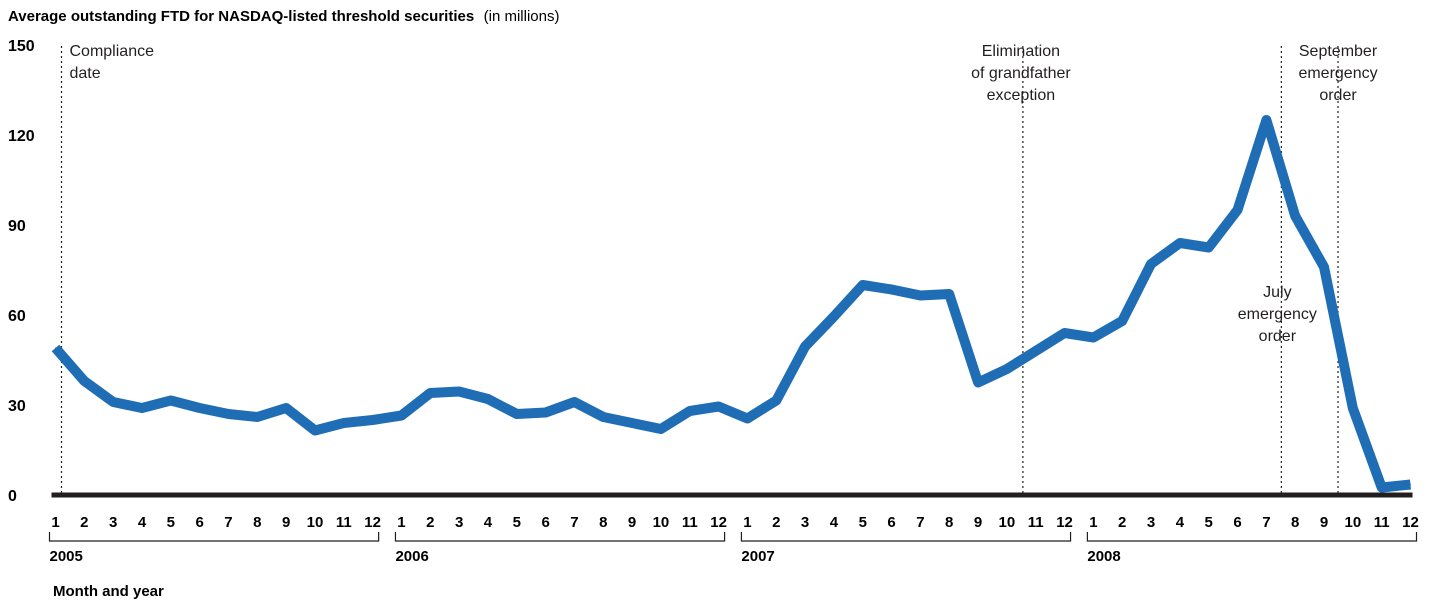 Image resolution: width=1433 pixels, height=600 pixels. What do you see at coordinates (522, 16) in the screenshot?
I see `chart-title-suffix: (in millions)` at bounding box center [522, 16].